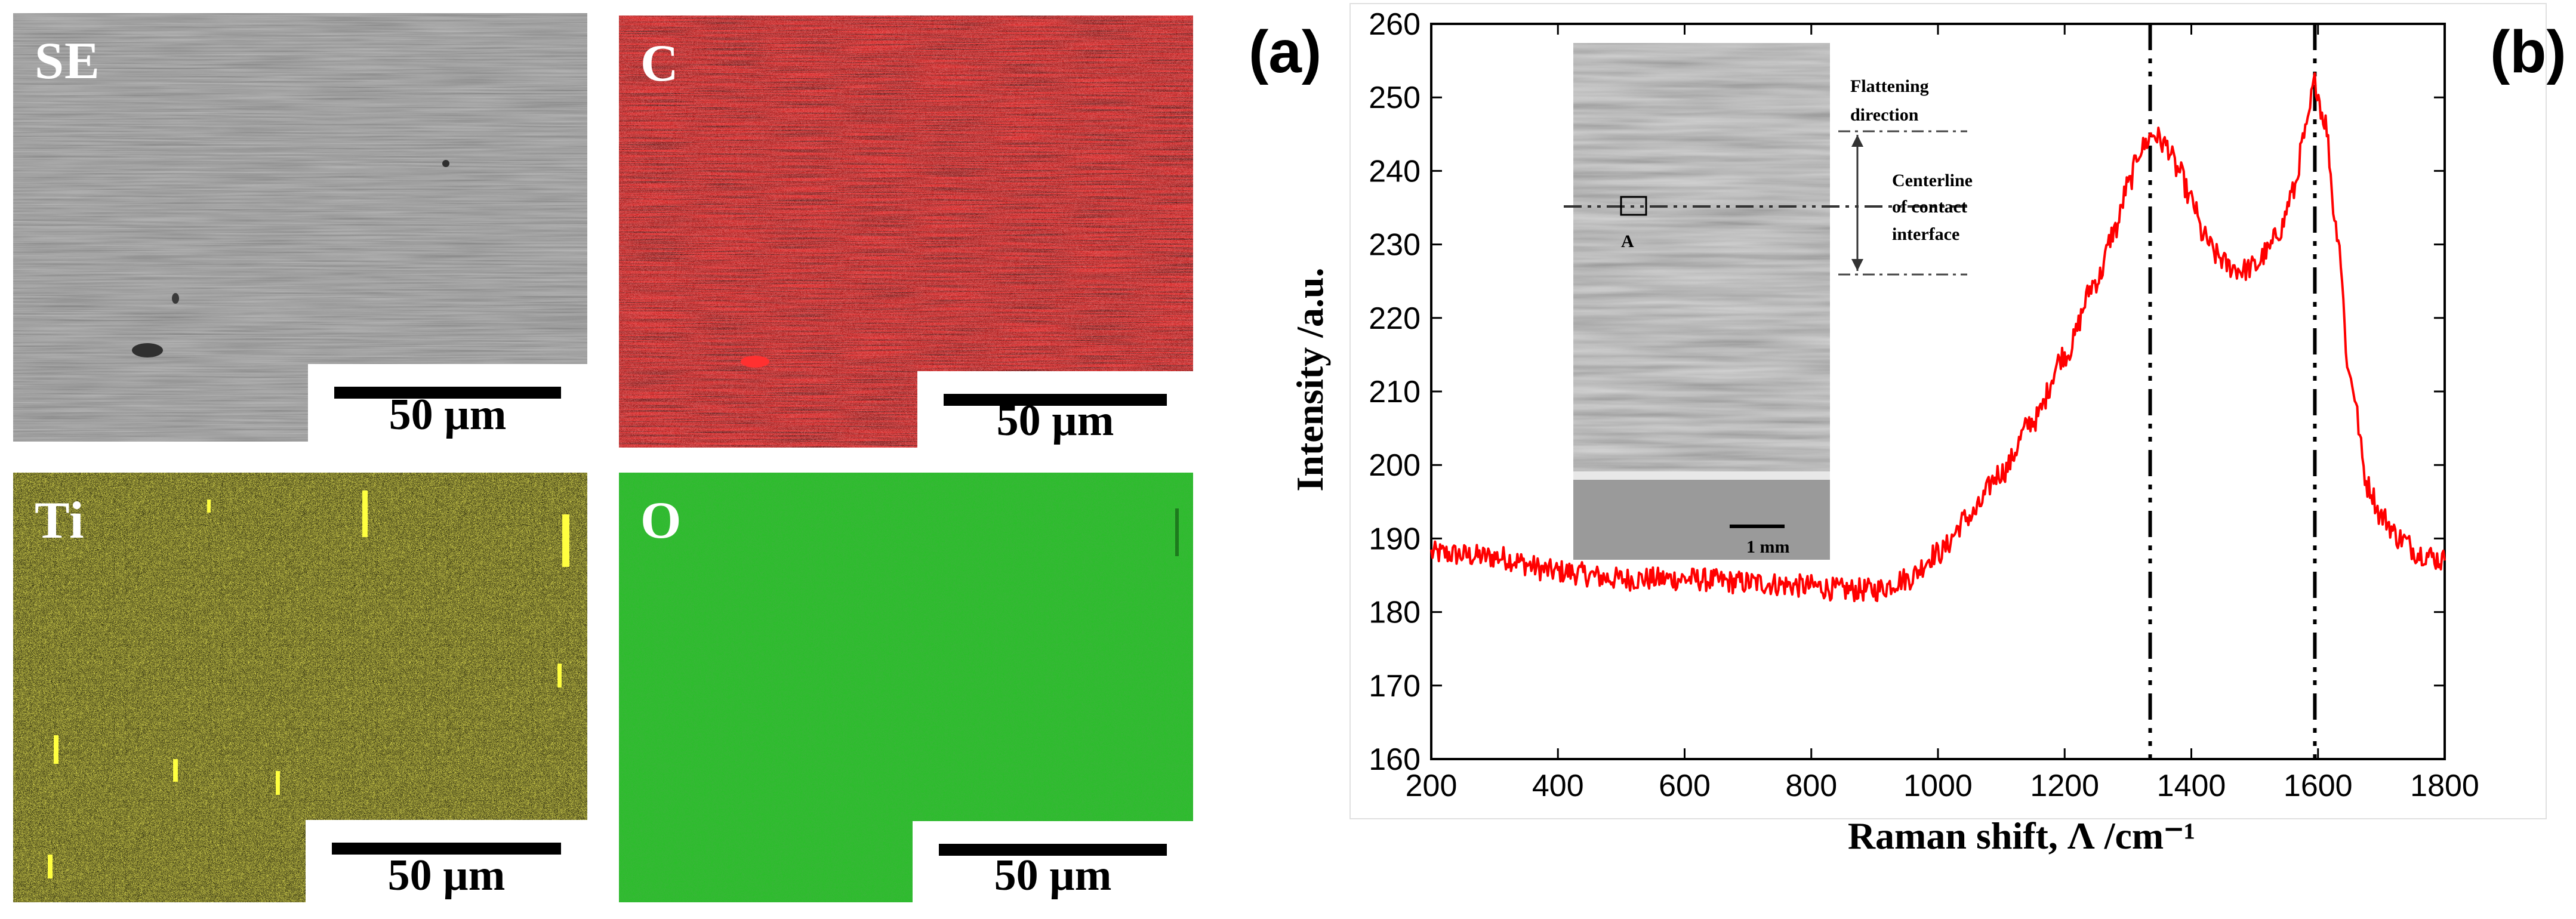 The image size is (2576, 919). What do you see at coordinates (1929, 207) in the screenshot?
I see `inset-centerline-2: of contact` at bounding box center [1929, 207].